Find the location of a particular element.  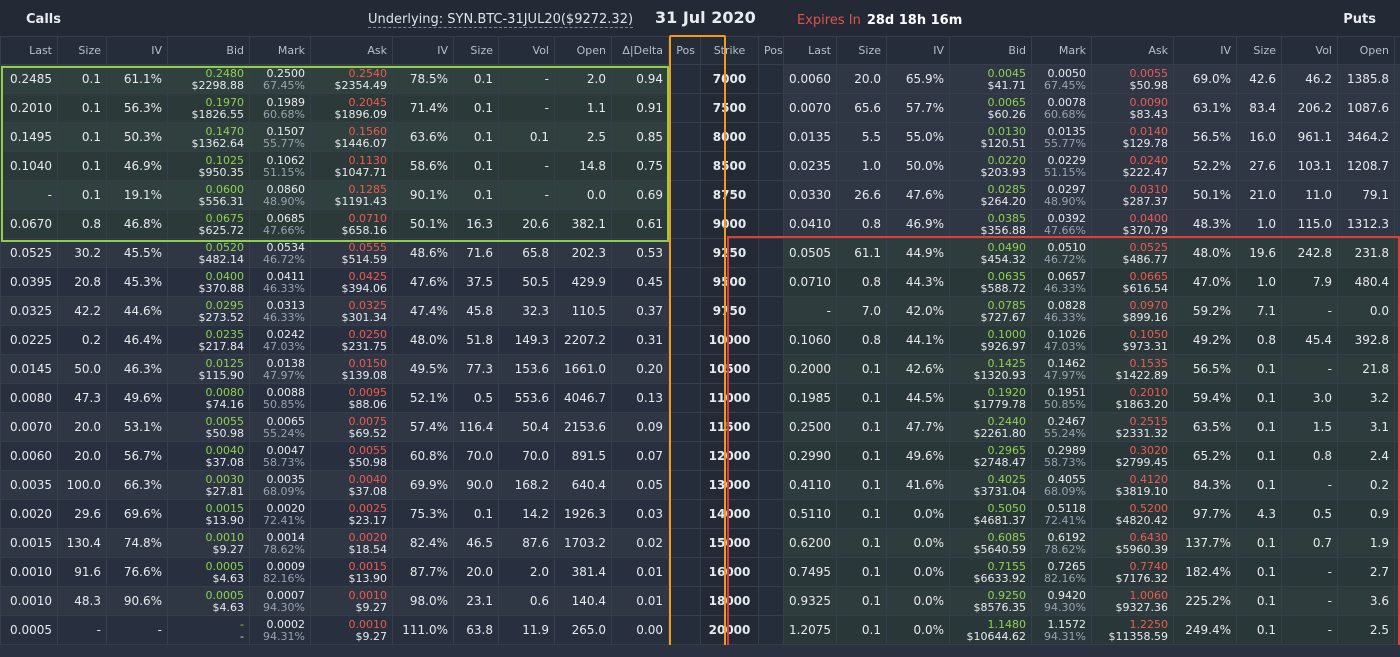

call-mark-cell: 0.0014 78.62% is located at coordinates (280, 543).